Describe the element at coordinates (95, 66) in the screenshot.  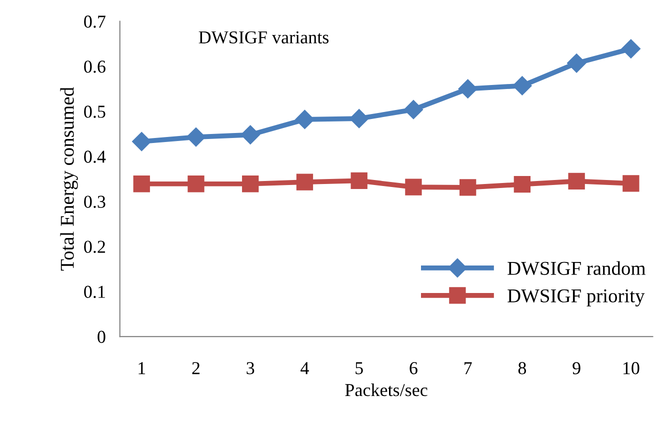
I see `y-tick-label: 0.6` at that location.